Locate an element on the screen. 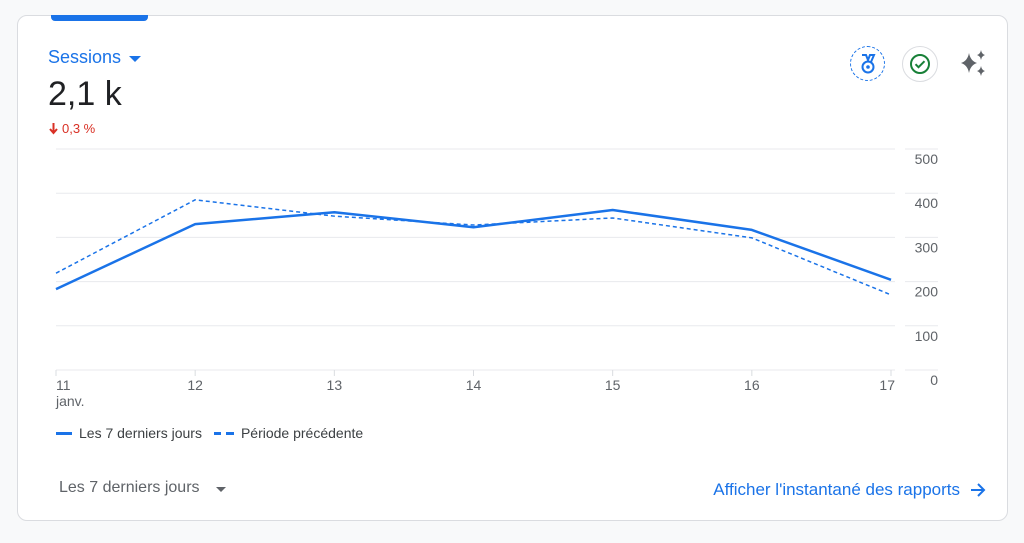  arrow-down-icon is located at coordinates (53, 128).